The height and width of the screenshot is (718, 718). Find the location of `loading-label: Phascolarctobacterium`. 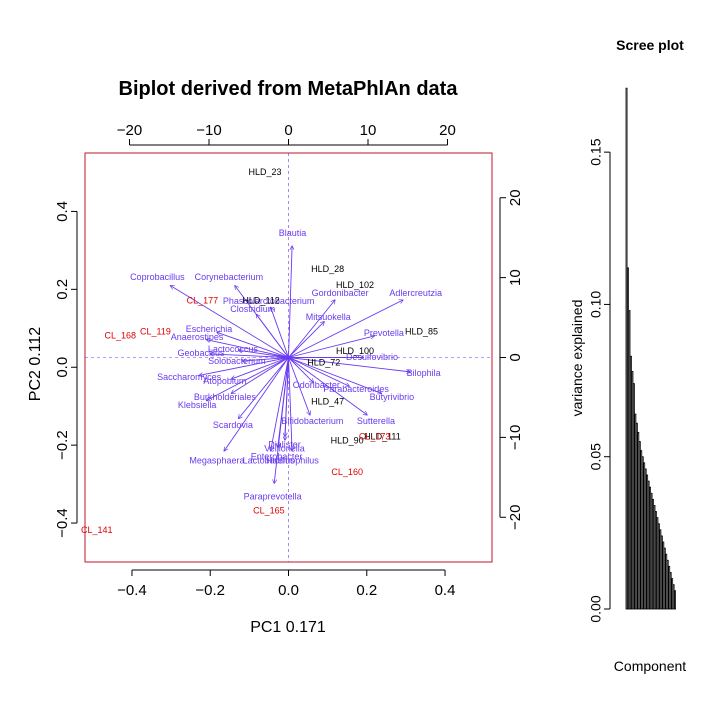

loading-label: Phascolarctobacterium is located at coordinates (269, 301).